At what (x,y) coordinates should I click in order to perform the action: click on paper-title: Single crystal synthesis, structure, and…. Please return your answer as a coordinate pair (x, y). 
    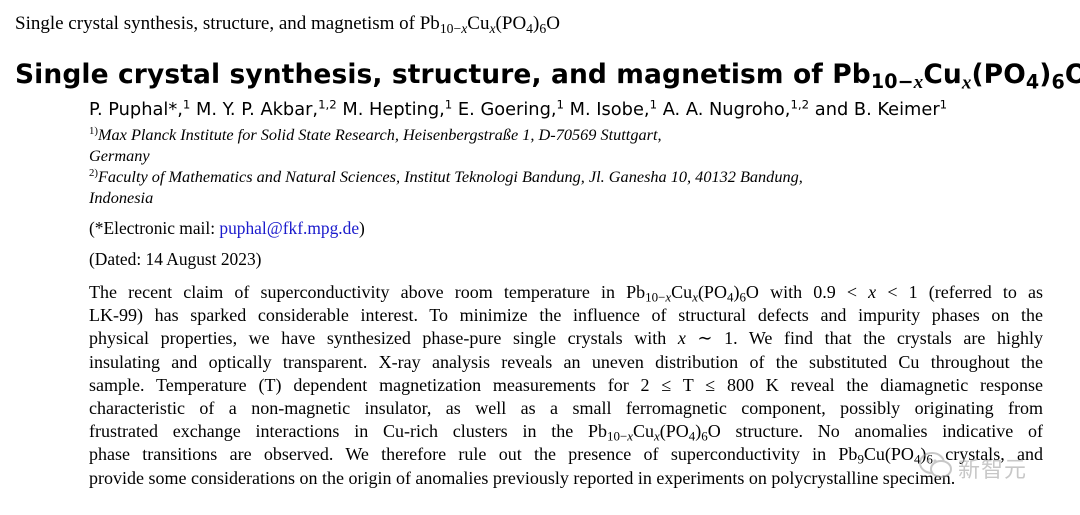
    Looking at the image, I should click on (547, 76).